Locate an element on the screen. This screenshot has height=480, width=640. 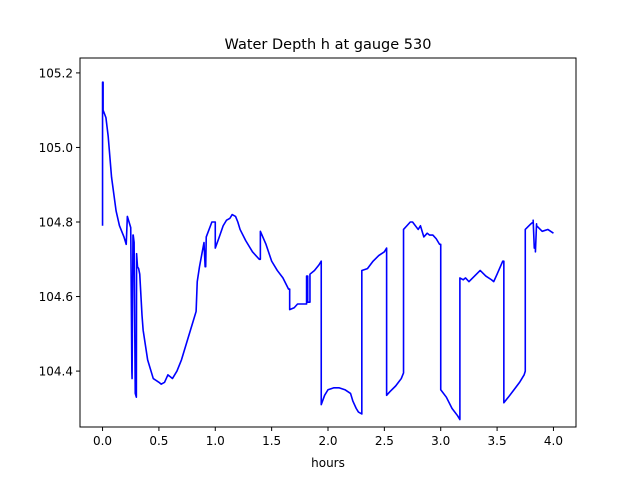
x-tick-label: 3.0 is located at coordinates (440, 441).